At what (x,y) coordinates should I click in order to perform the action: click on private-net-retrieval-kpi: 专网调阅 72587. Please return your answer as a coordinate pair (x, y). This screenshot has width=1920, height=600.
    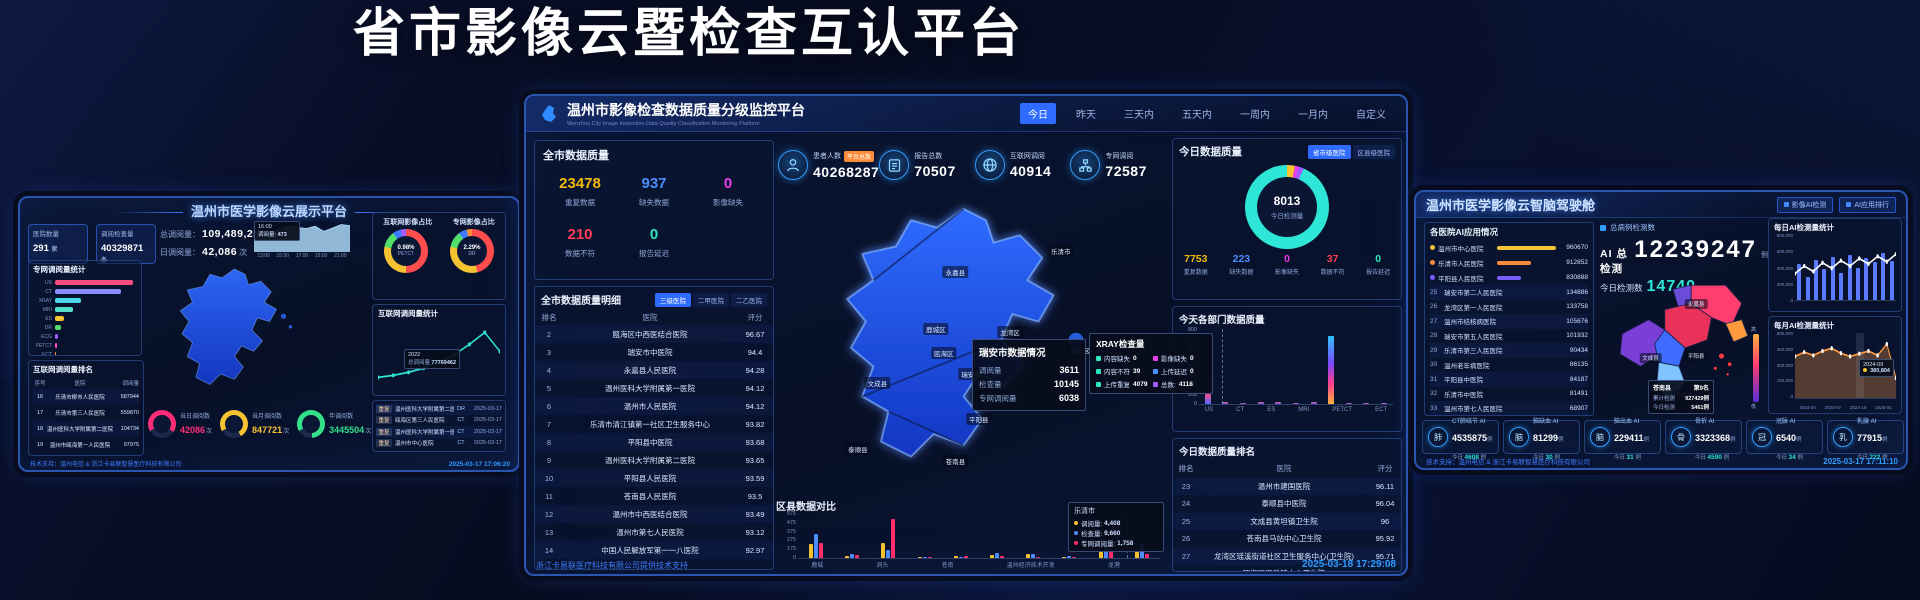
    Looking at the image, I should click on (1118, 165).